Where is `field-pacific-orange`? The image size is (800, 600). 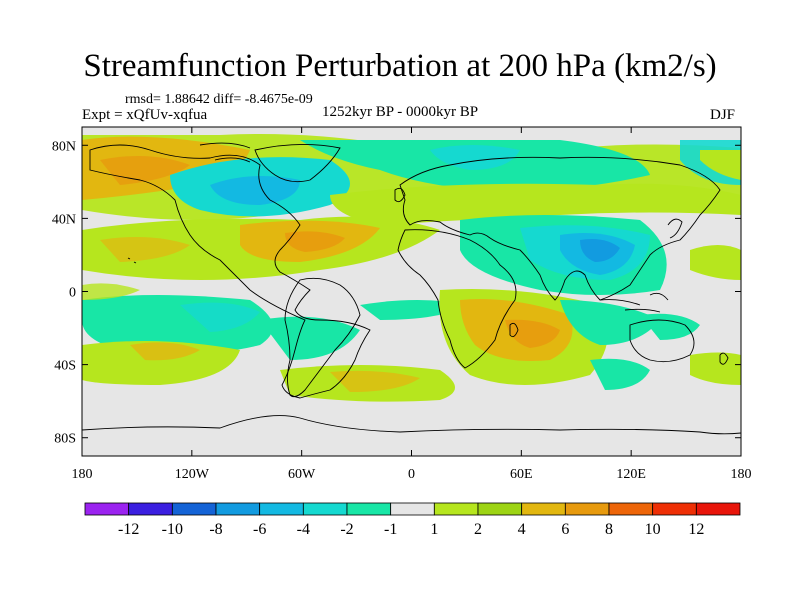 field-pacific-orange is located at coordinates (145, 249).